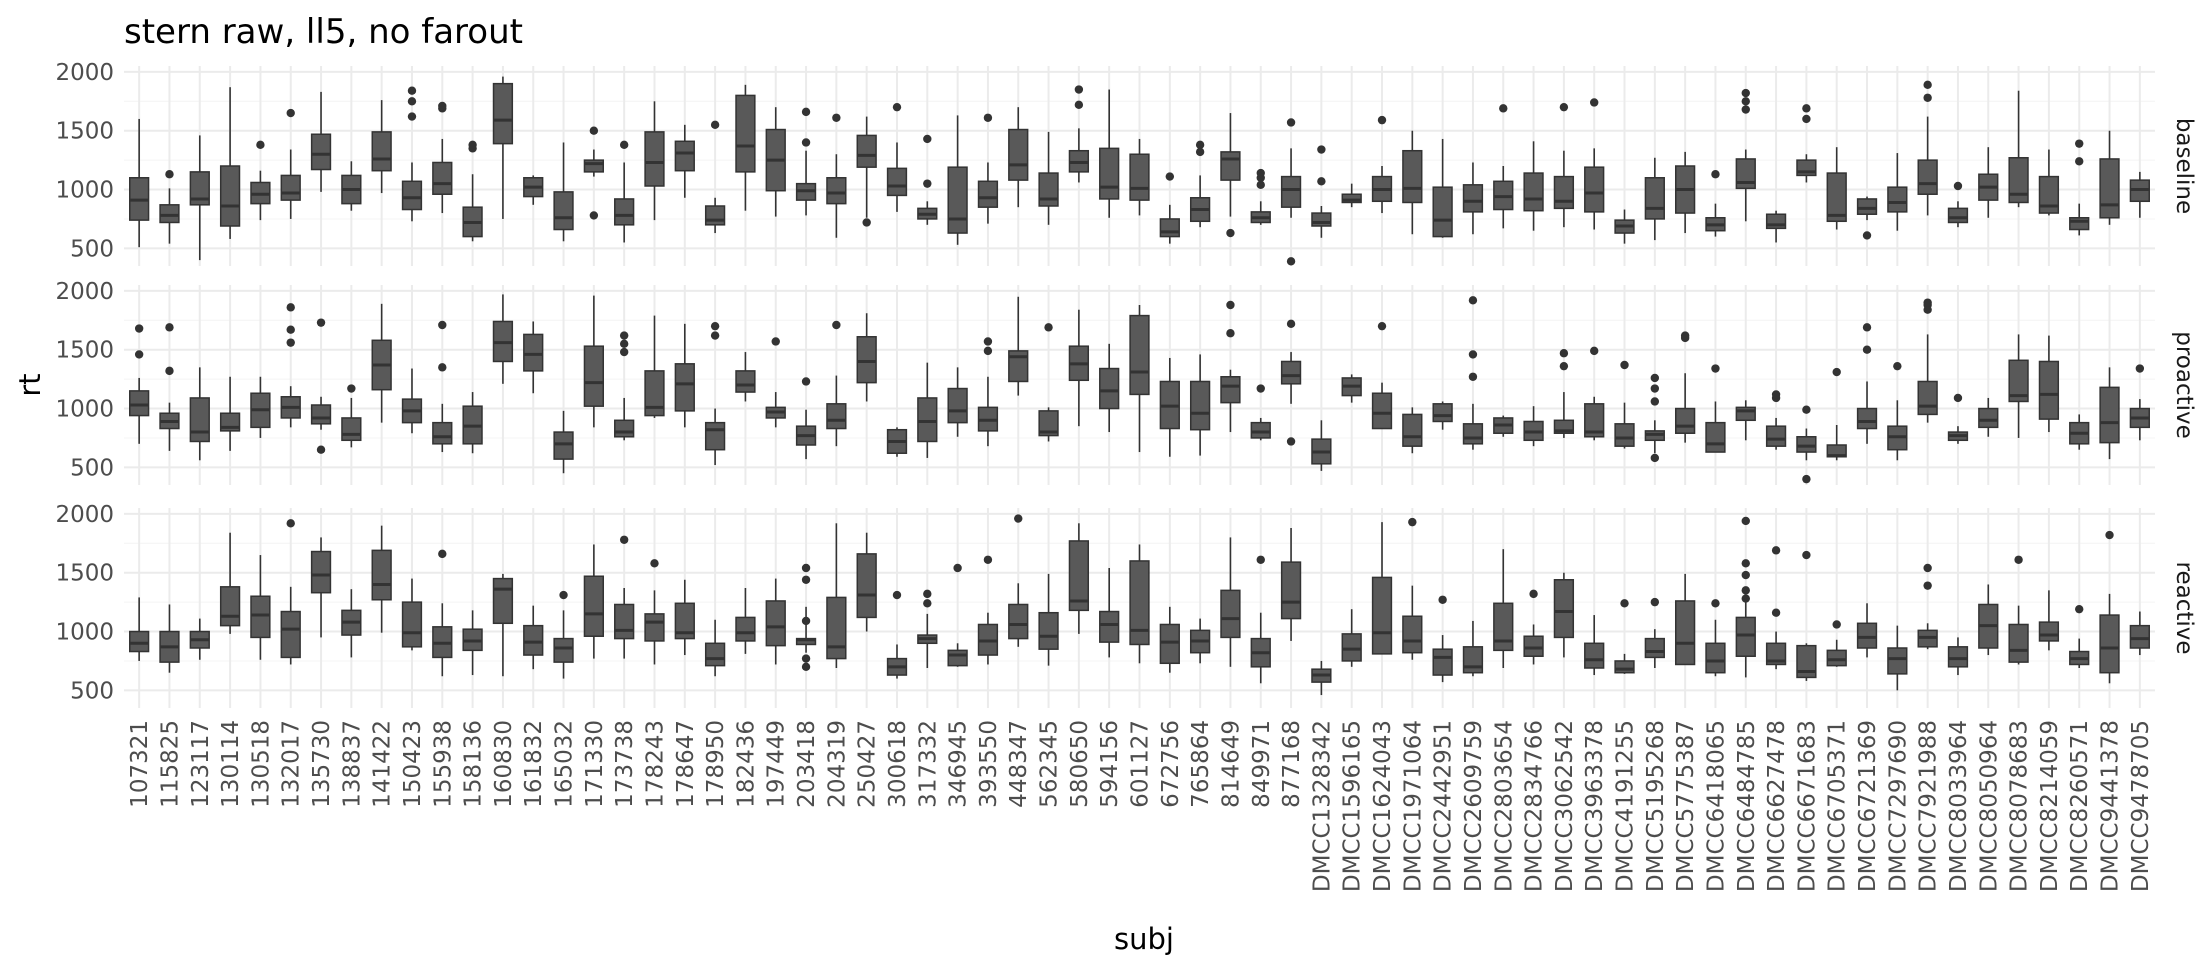  I want to click on x-tick-label: 300618, so click(898, 764).